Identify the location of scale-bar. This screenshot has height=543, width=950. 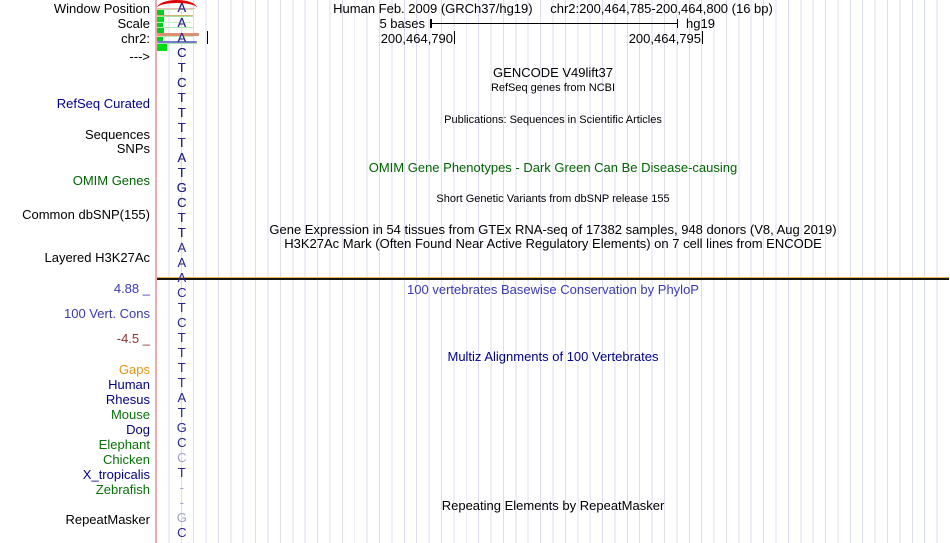
(554, 23).